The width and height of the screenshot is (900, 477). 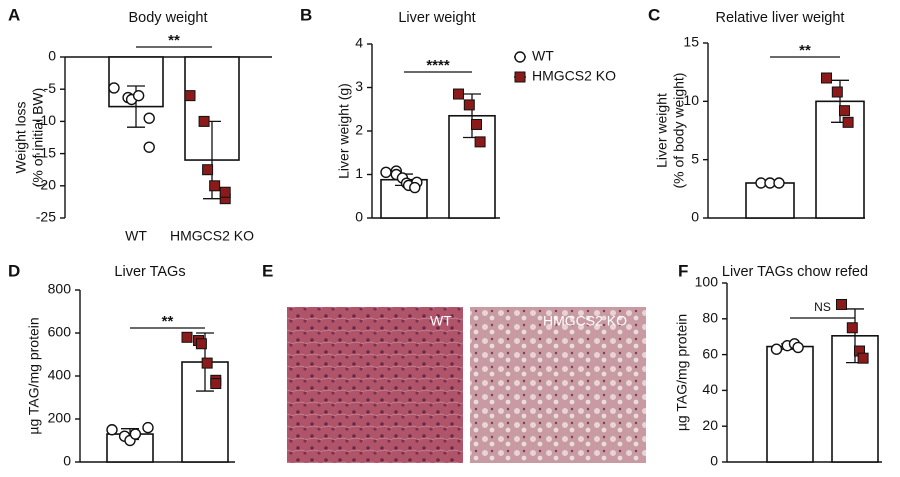 What do you see at coordinates (683, 270) in the screenshot?
I see `panel-letter: F` at bounding box center [683, 270].